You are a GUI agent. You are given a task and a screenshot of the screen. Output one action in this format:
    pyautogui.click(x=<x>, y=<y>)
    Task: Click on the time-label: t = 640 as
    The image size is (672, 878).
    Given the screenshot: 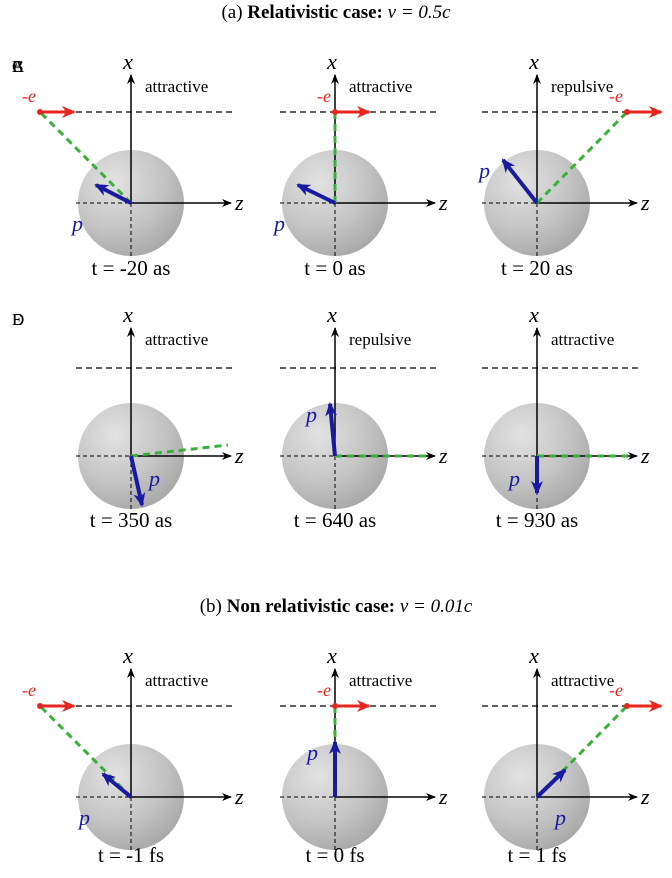 What is the action you would take?
    pyautogui.click(x=335, y=520)
    